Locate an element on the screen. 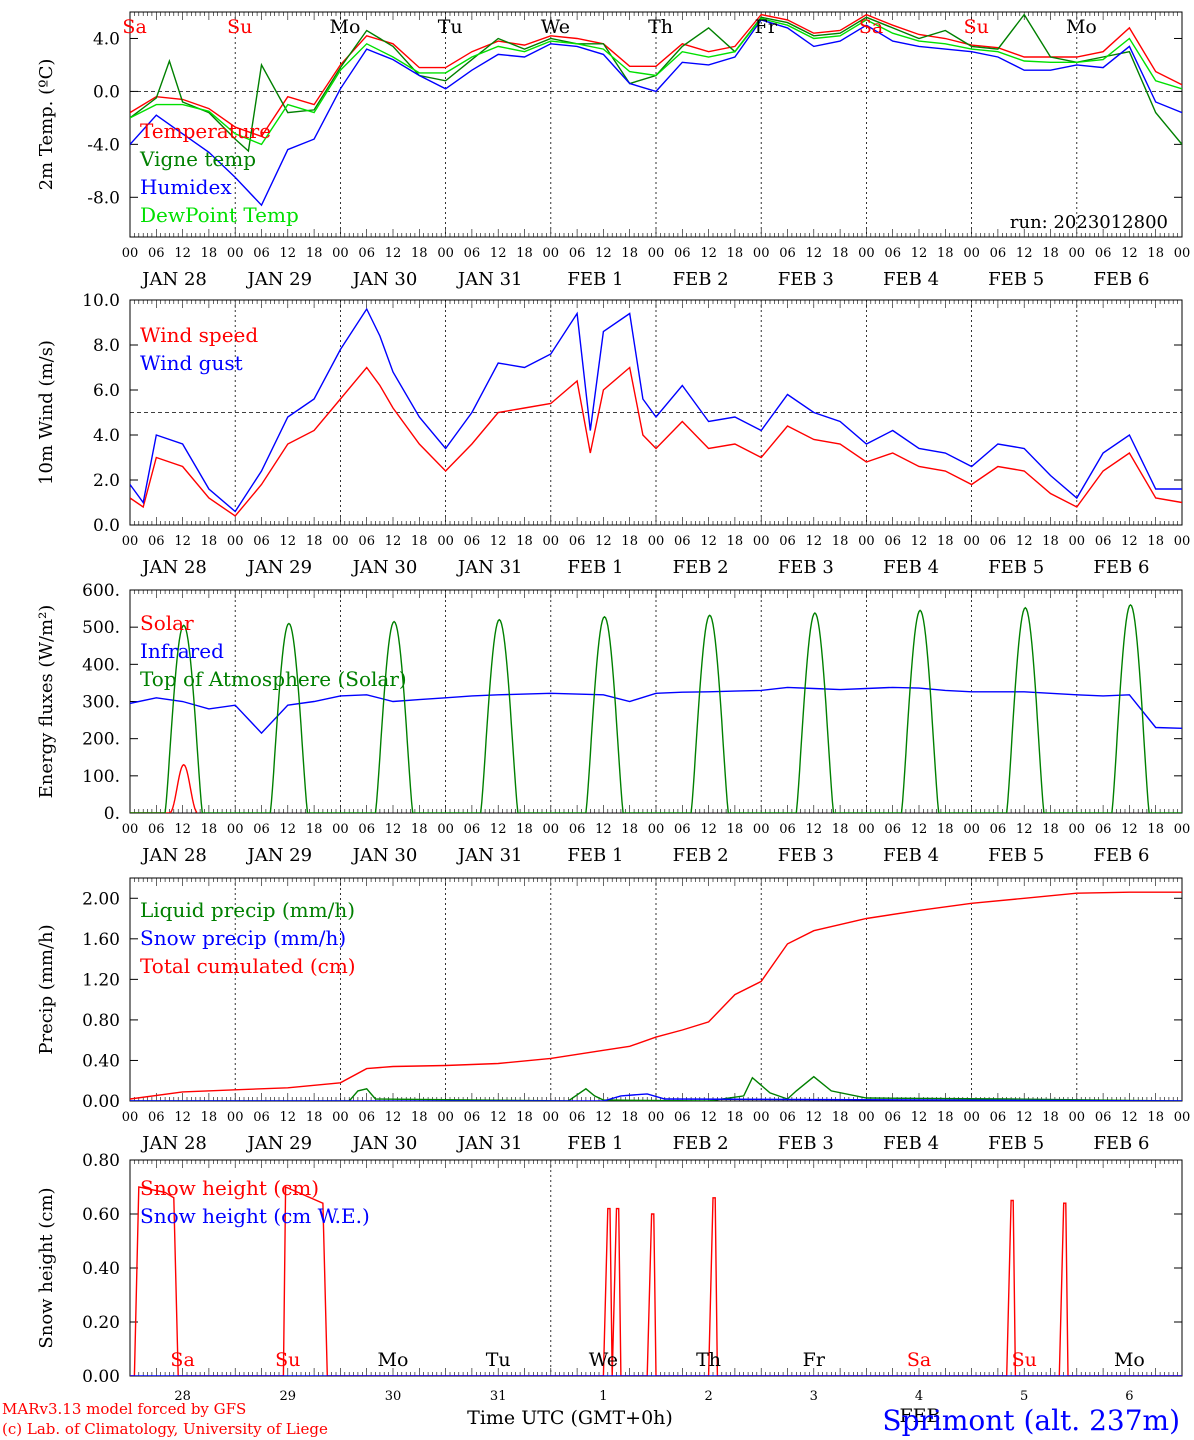 The height and width of the screenshot is (1440, 1194). y-tick-label: -8.0 is located at coordinates (103, 198).